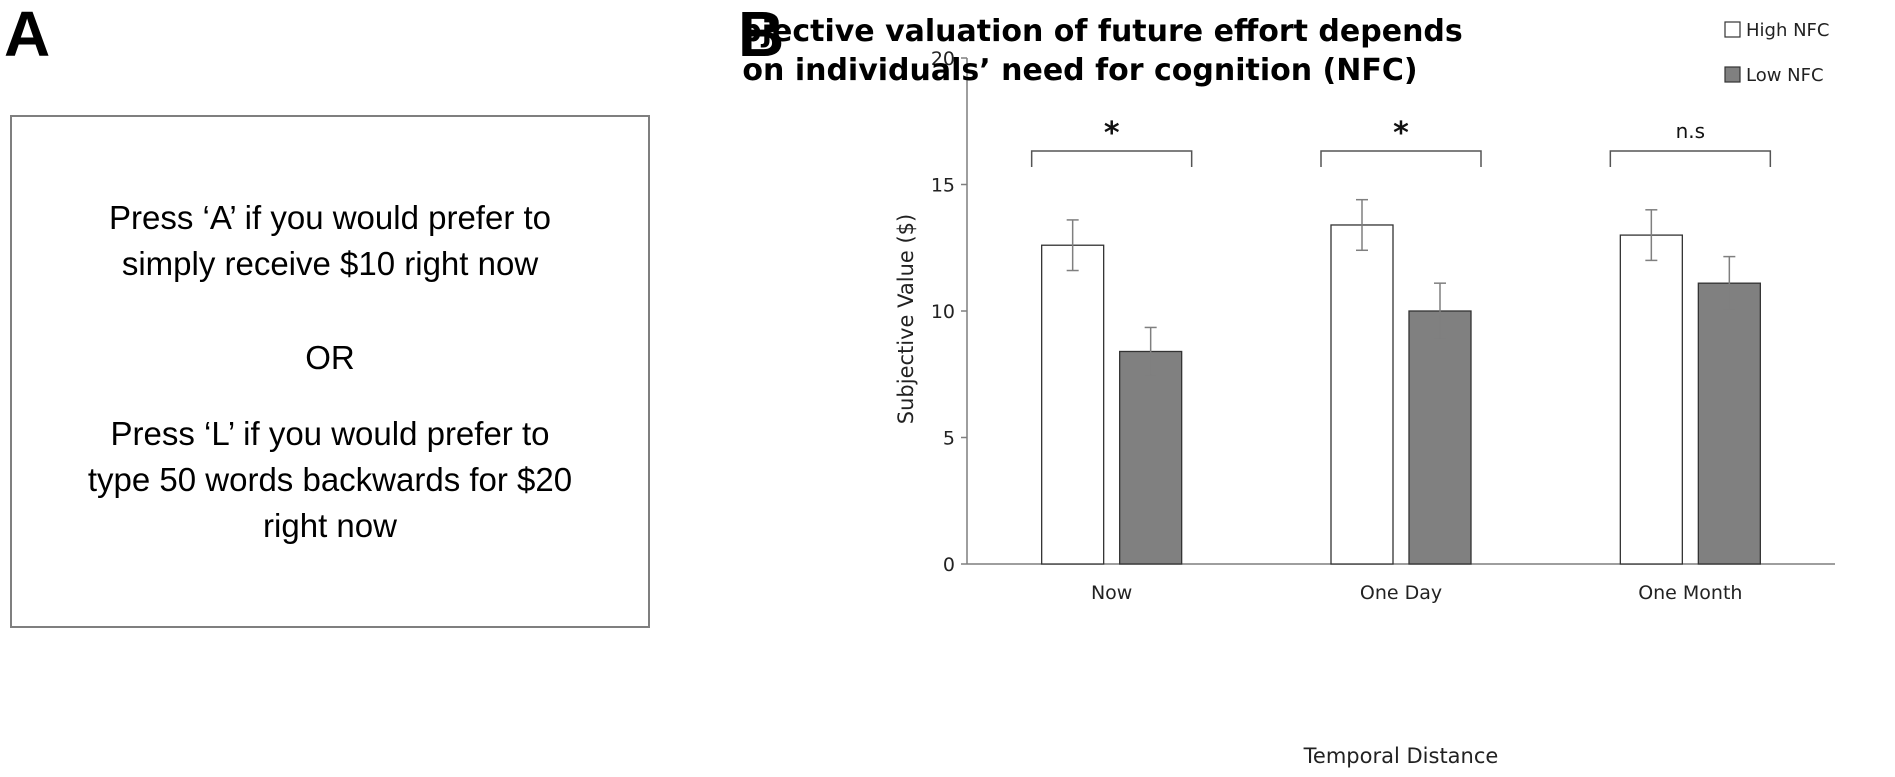  Describe the element at coordinates (1690, 131) in the screenshot. I see `significance-label: n.s` at that location.